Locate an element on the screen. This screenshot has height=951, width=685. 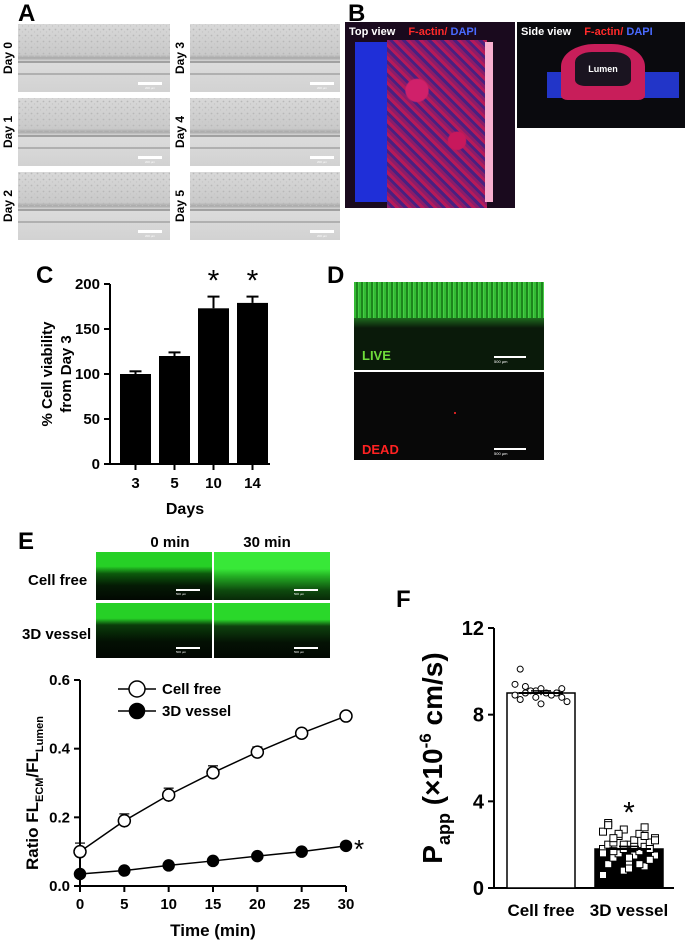
y-tick-label: 0.6 is located at coordinates (59, 680).